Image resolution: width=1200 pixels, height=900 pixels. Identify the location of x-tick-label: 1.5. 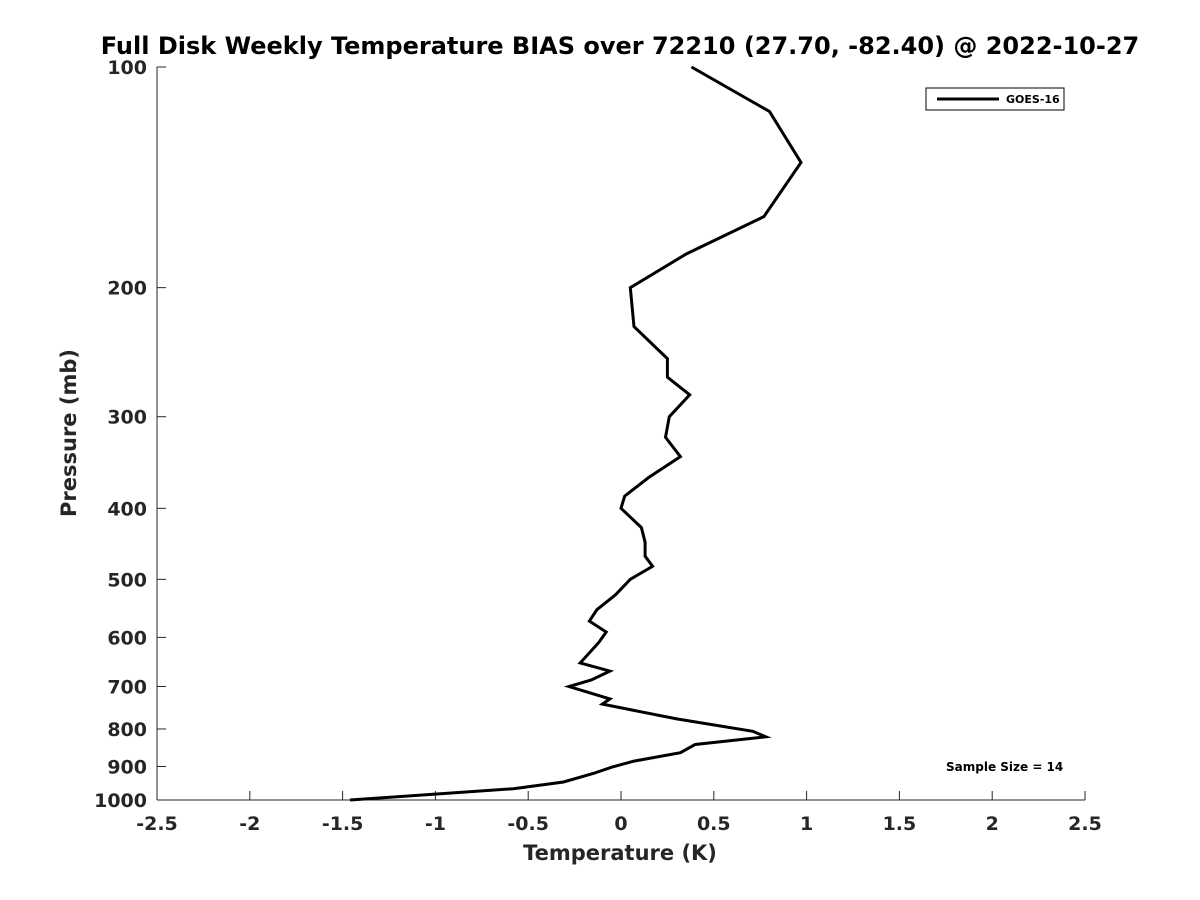
(900, 824).